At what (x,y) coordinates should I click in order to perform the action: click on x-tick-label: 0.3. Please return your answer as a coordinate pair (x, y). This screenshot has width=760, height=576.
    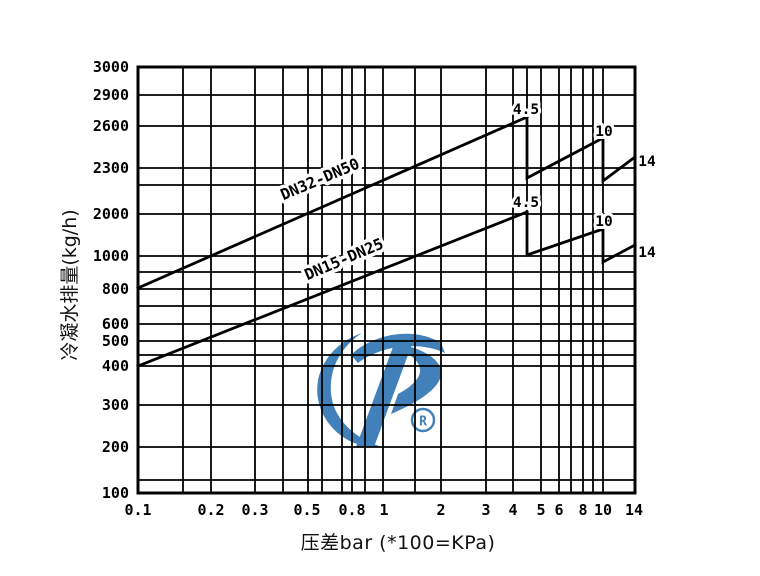
    Looking at the image, I should click on (254, 510).